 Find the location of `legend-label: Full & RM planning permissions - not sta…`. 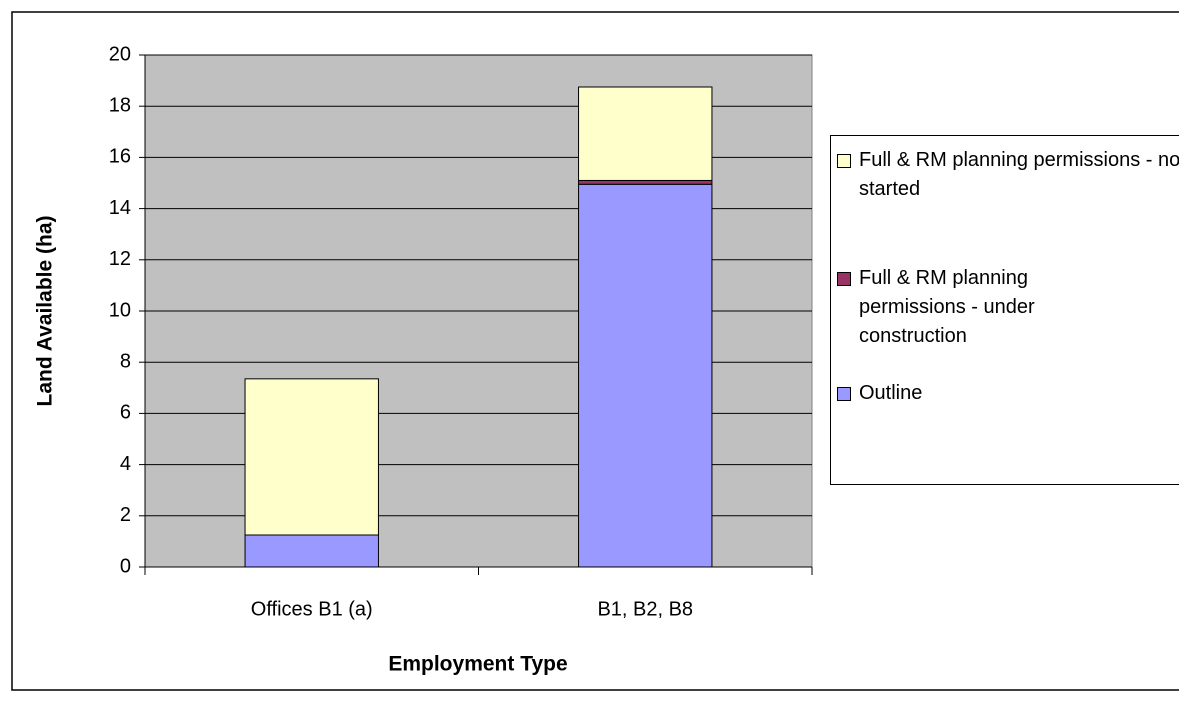

legend-label: Full & RM planning permissions - not sta… is located at coordinates (1019, 174).